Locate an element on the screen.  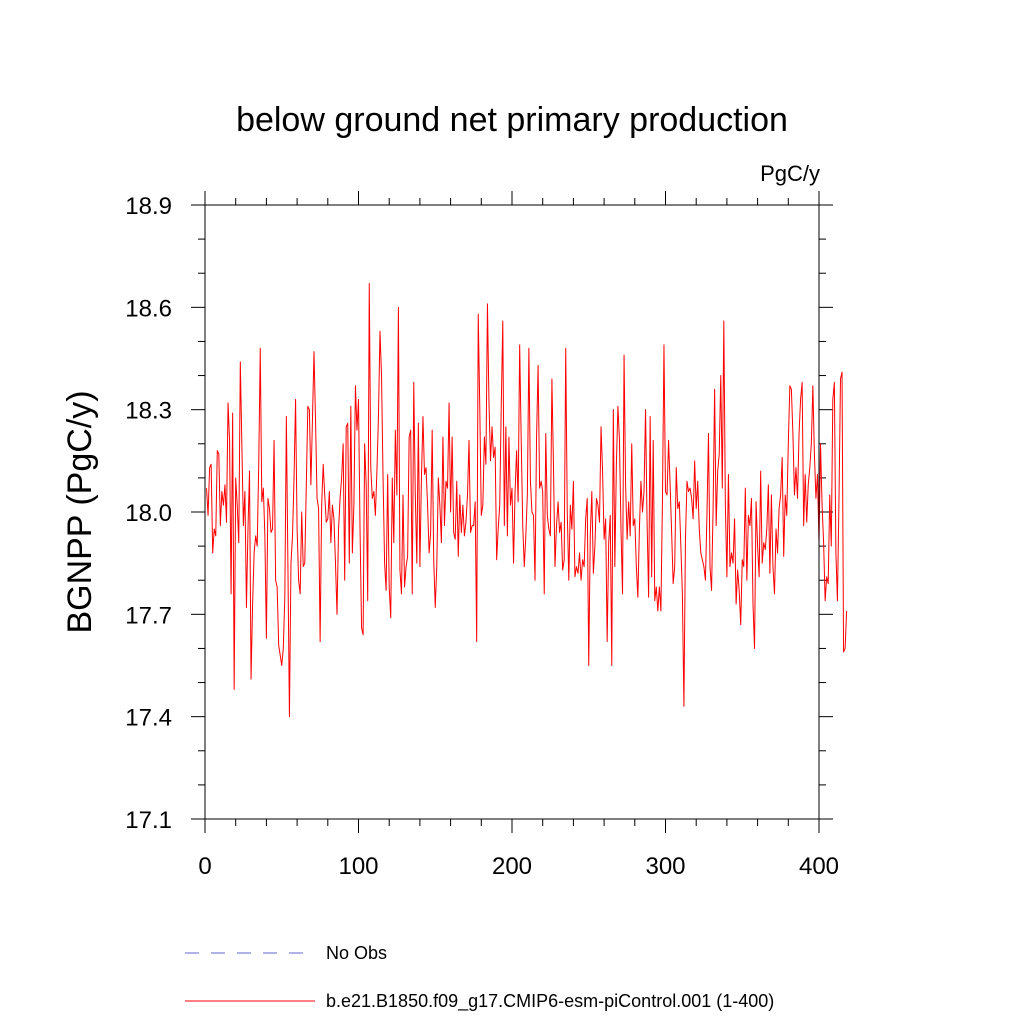
legend-label-no-obs: No Obs is located at coordinates (356, 953).